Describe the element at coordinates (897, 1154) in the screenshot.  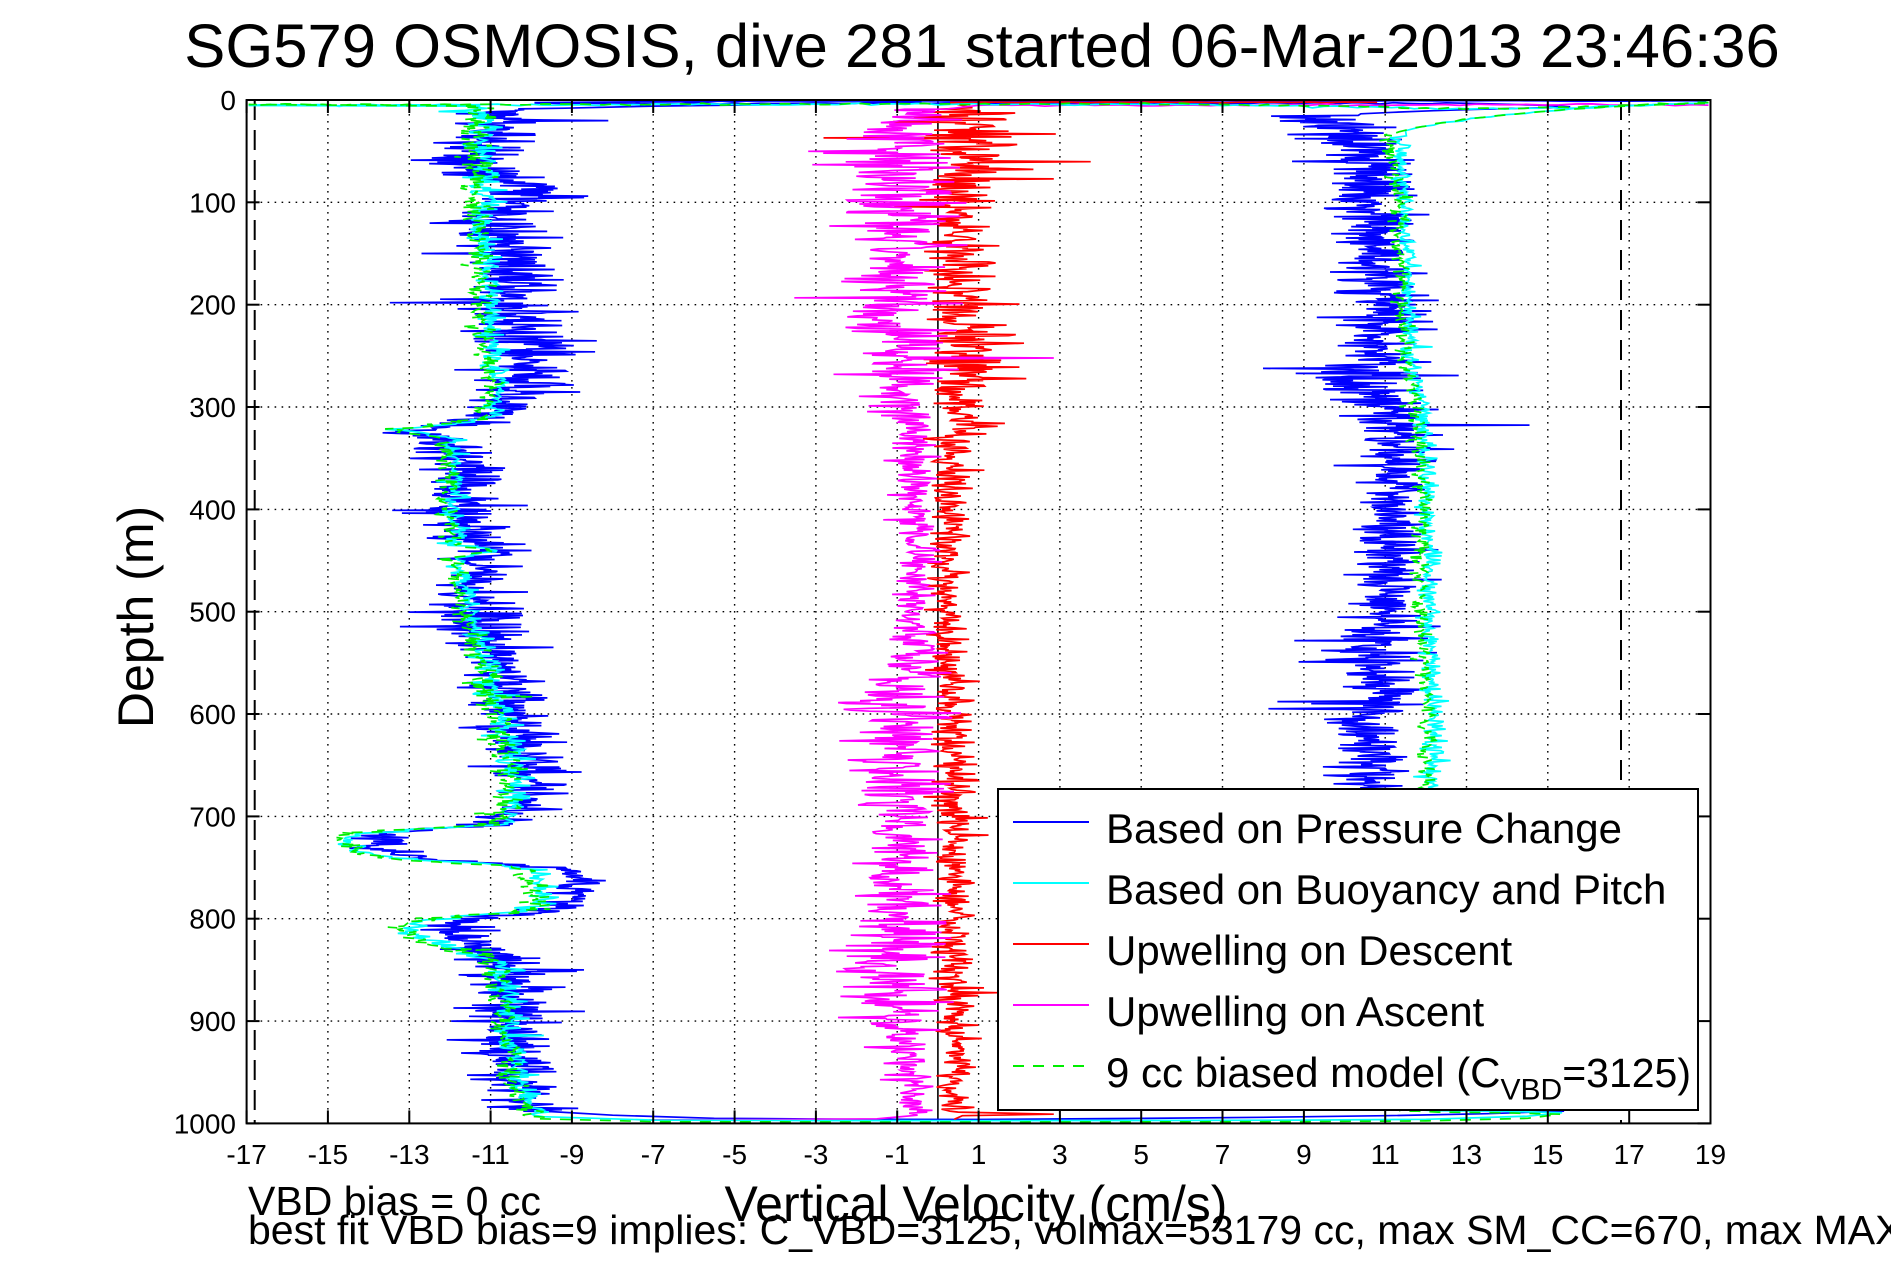
I see `svg-text: -1` at that location.